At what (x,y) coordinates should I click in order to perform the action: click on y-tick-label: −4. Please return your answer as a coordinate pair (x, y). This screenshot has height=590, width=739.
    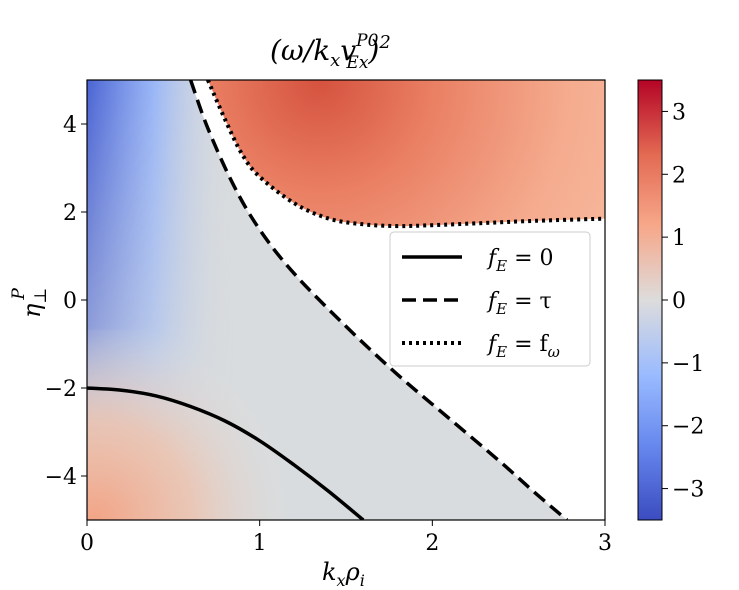
    Looking at the image, I should click on (61, 477).